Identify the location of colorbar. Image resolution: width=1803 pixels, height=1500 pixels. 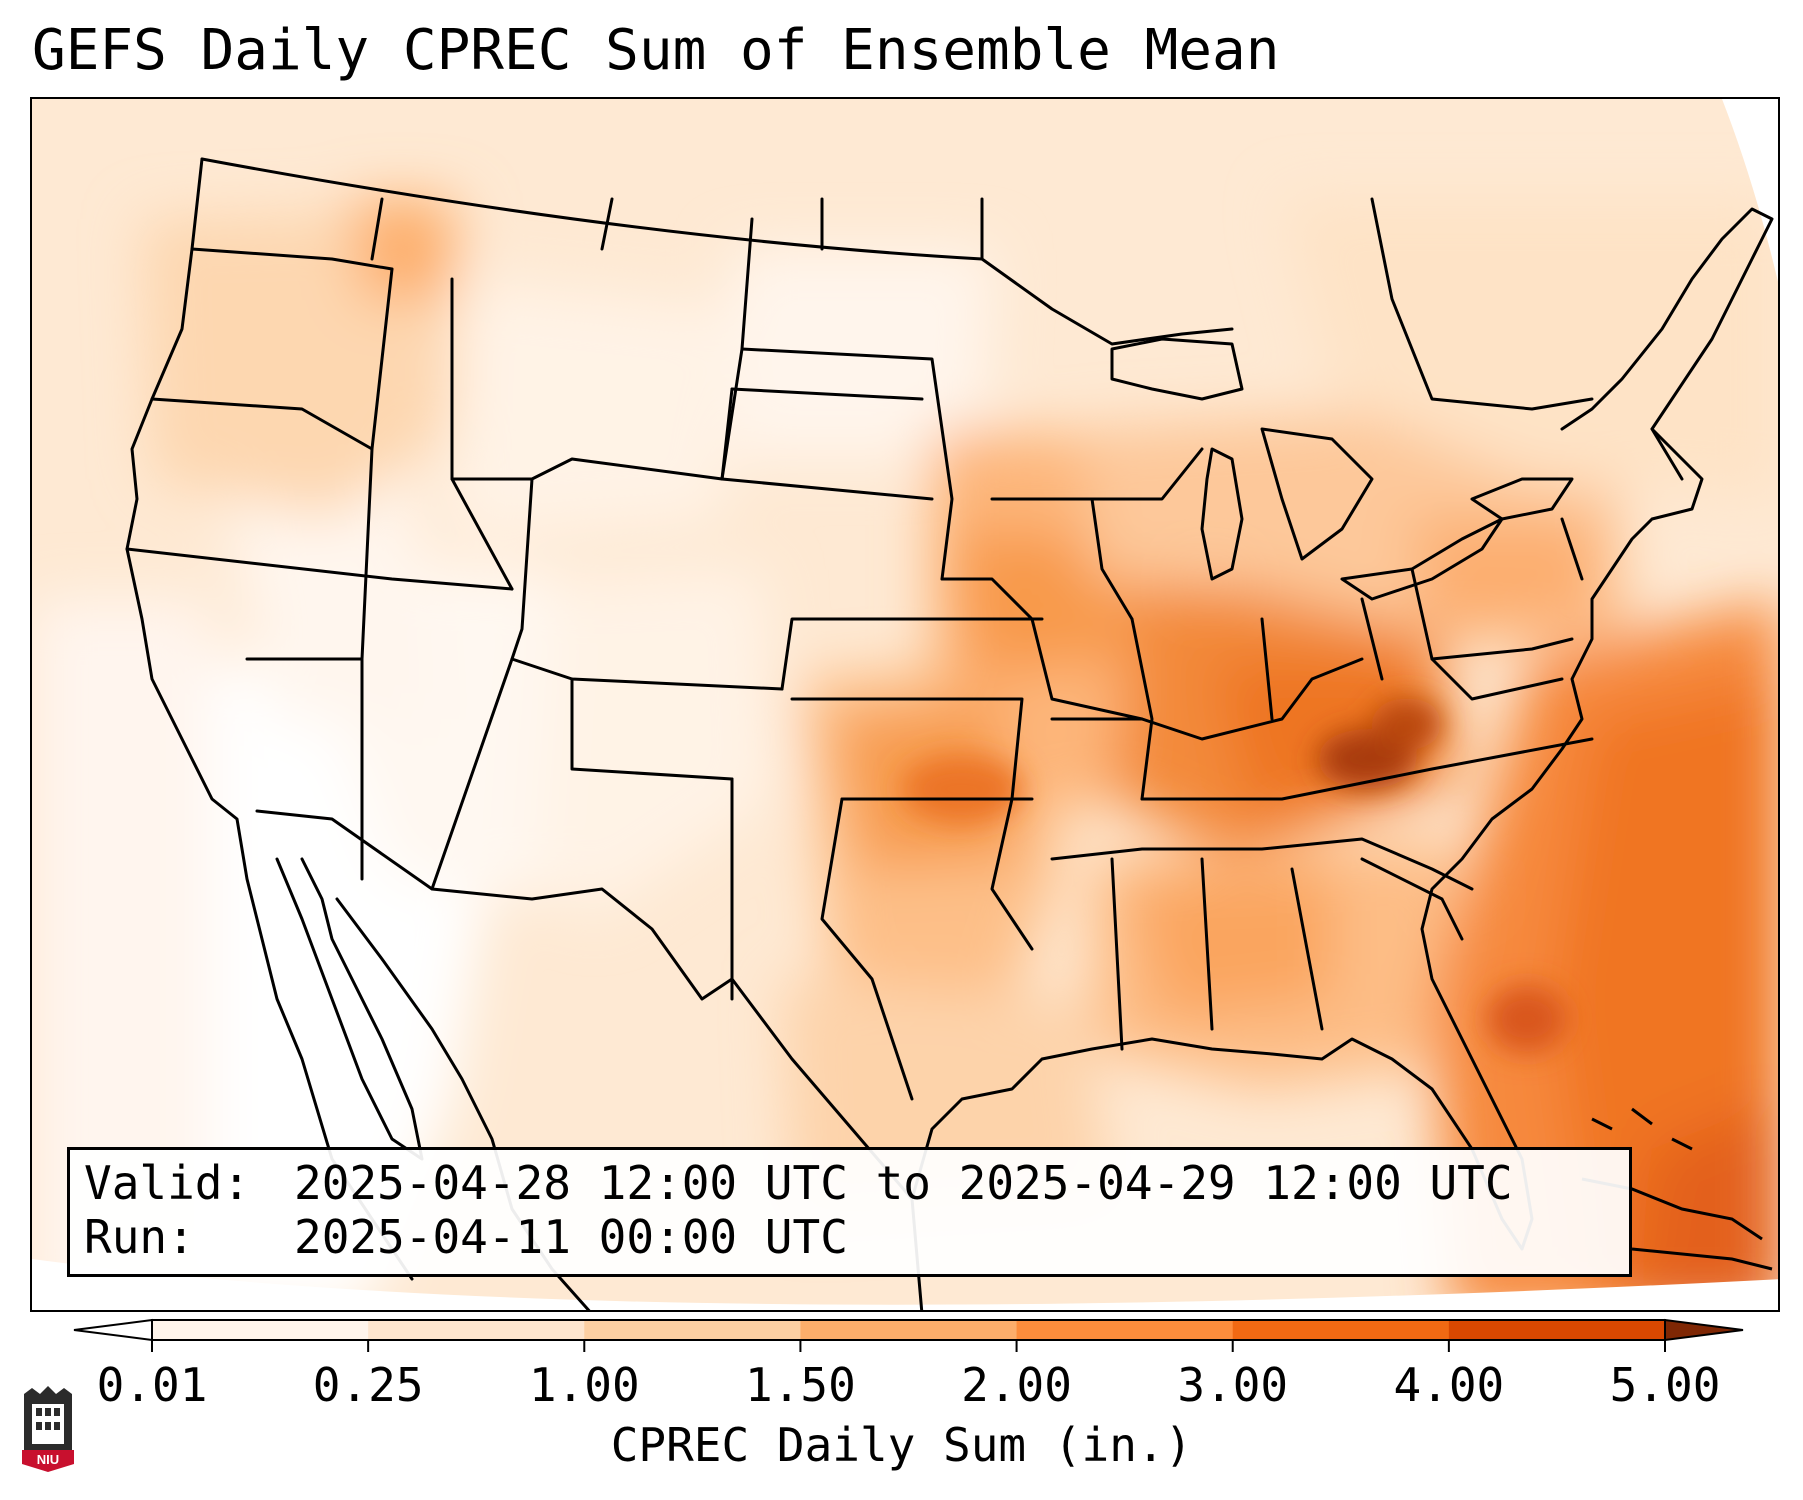
(908, 1335).